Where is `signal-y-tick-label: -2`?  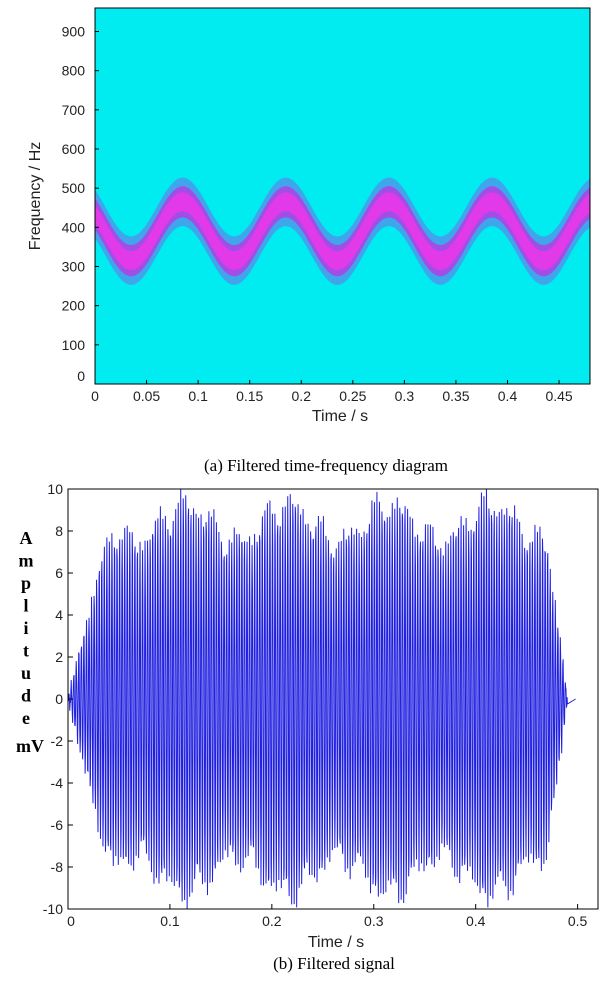 signal-y-tick-label: -2 is located at coordinates (57, 741).